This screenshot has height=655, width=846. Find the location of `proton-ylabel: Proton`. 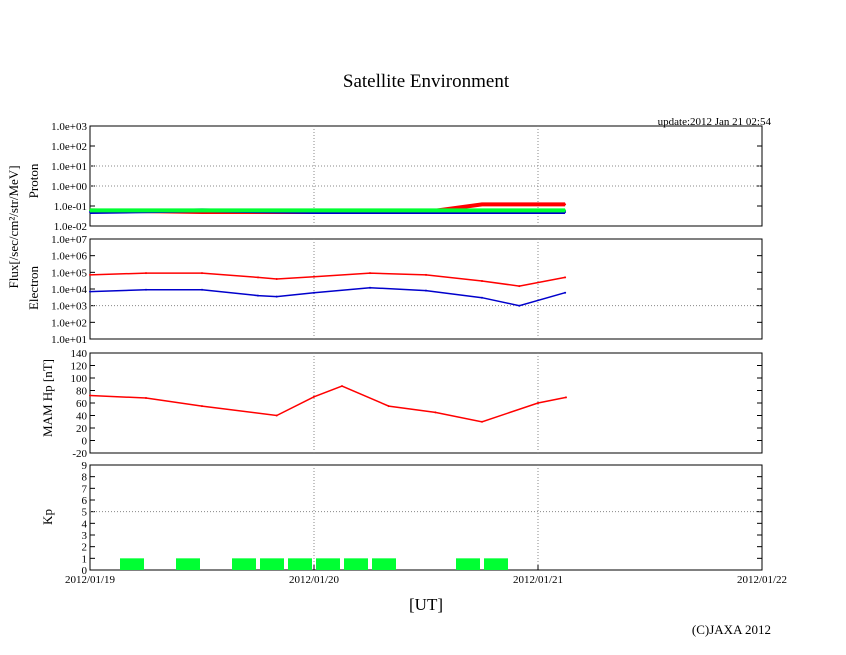

proton-ylabel: Proton is located at coordinates (33, 180).